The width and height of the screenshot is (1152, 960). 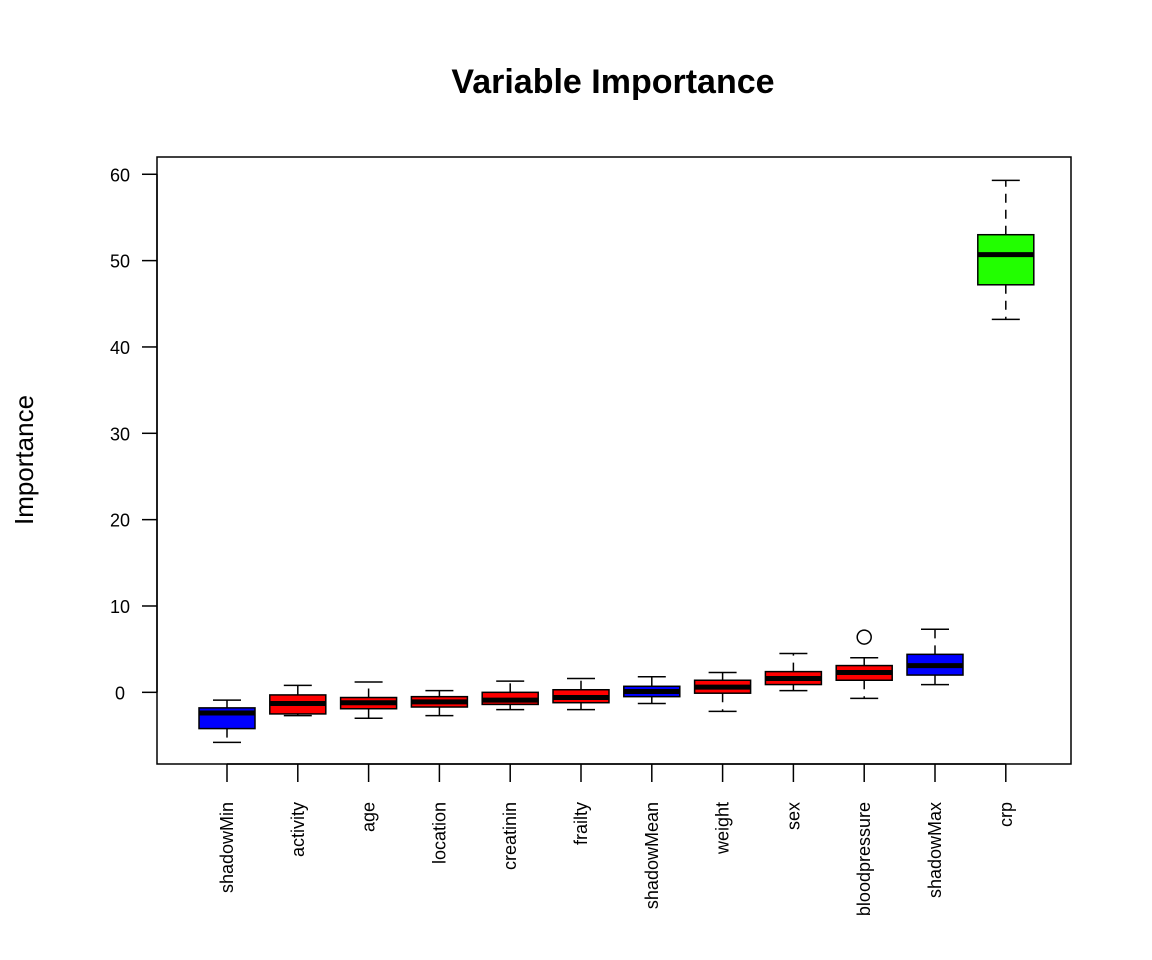 What do you see at coordinates (24, 460) in the screenshot?
I see `y-axis-label: Importance` at bounding box center [24, 460].